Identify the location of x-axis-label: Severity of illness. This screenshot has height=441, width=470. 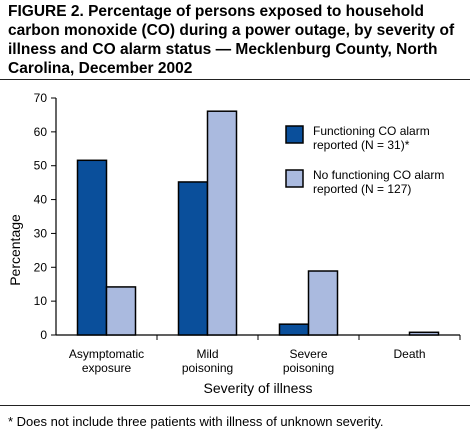
(258, 388).